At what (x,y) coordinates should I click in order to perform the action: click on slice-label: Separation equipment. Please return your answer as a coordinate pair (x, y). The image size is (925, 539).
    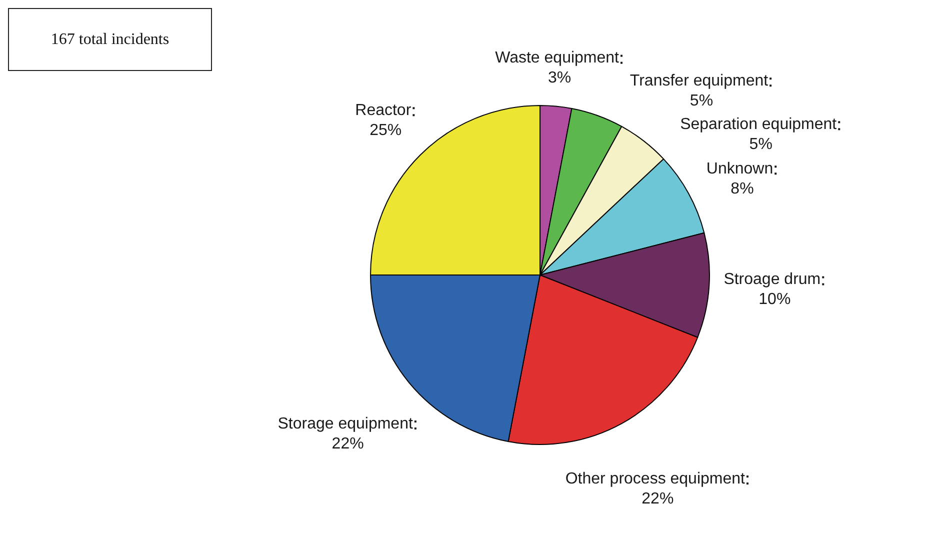
    Looking at the image, I should click on (759, 125).